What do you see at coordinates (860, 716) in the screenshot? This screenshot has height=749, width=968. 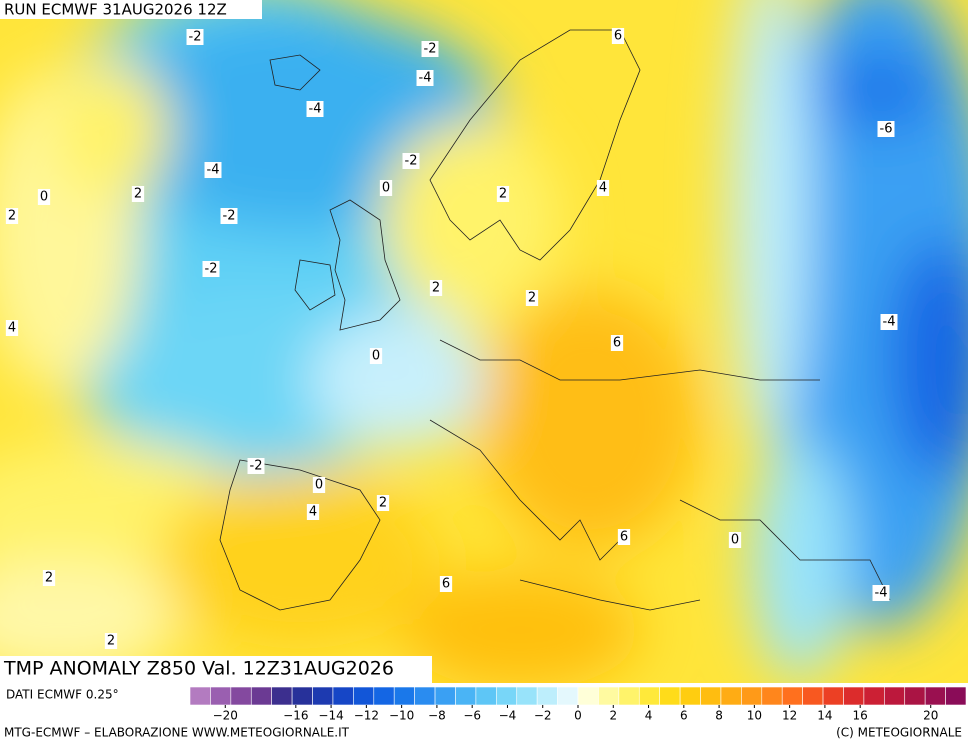 I see `colorbar-tick-label: 16` at bounding box center [860, 716].